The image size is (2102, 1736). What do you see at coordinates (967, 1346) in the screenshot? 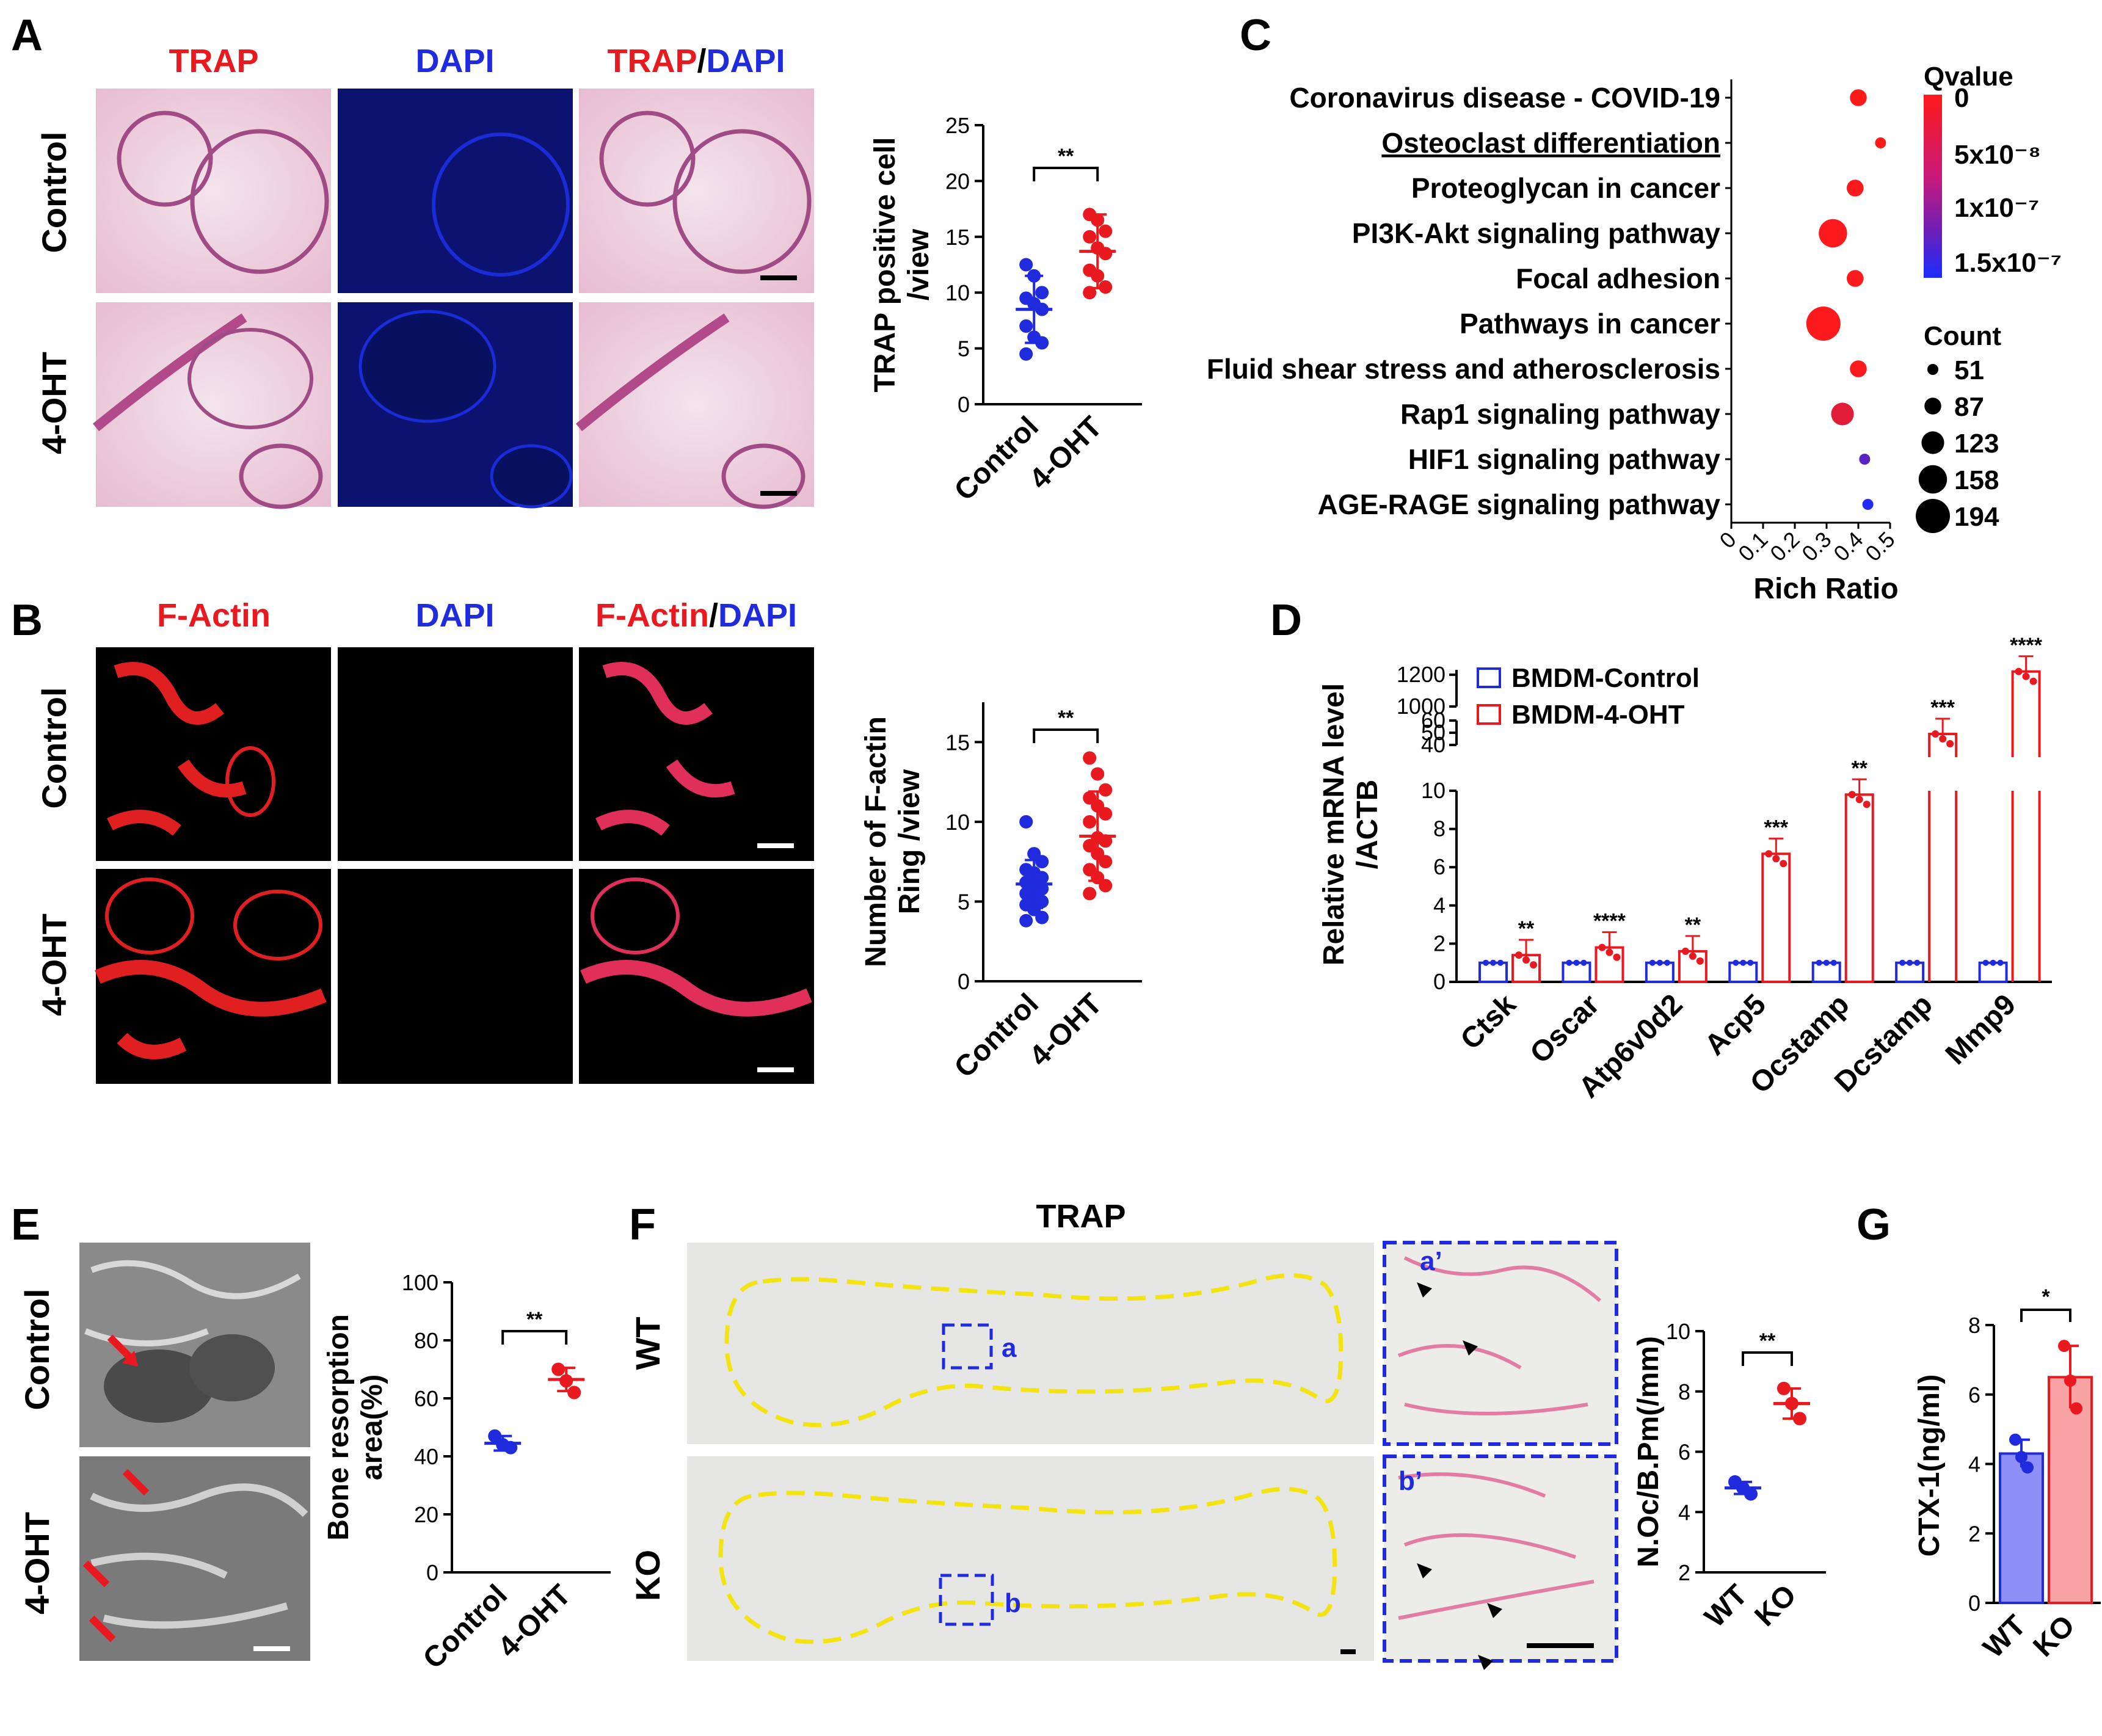
I see `inset-box-a` at bounding box center [967, 1346].